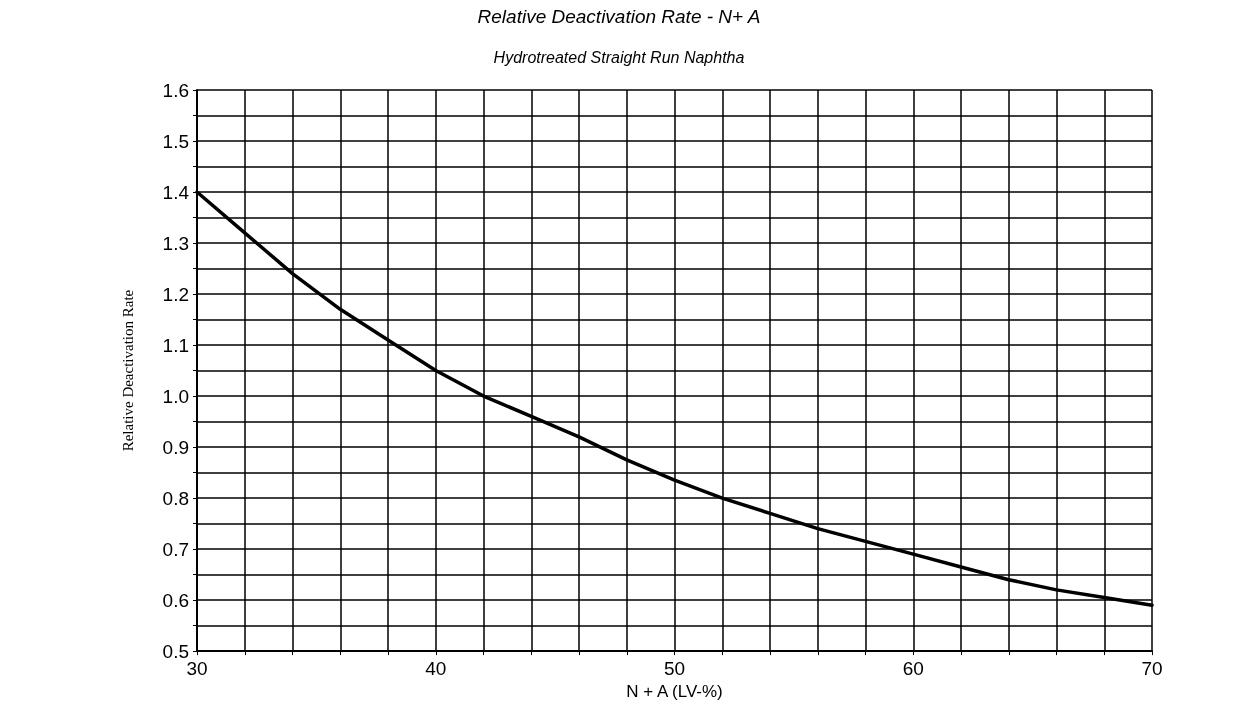 The width and height of the screenshot is (1238, 705). Describe the element at coordinates (175, 345) in the screenshot. I see `y-tick-label: 1.1` at that location.